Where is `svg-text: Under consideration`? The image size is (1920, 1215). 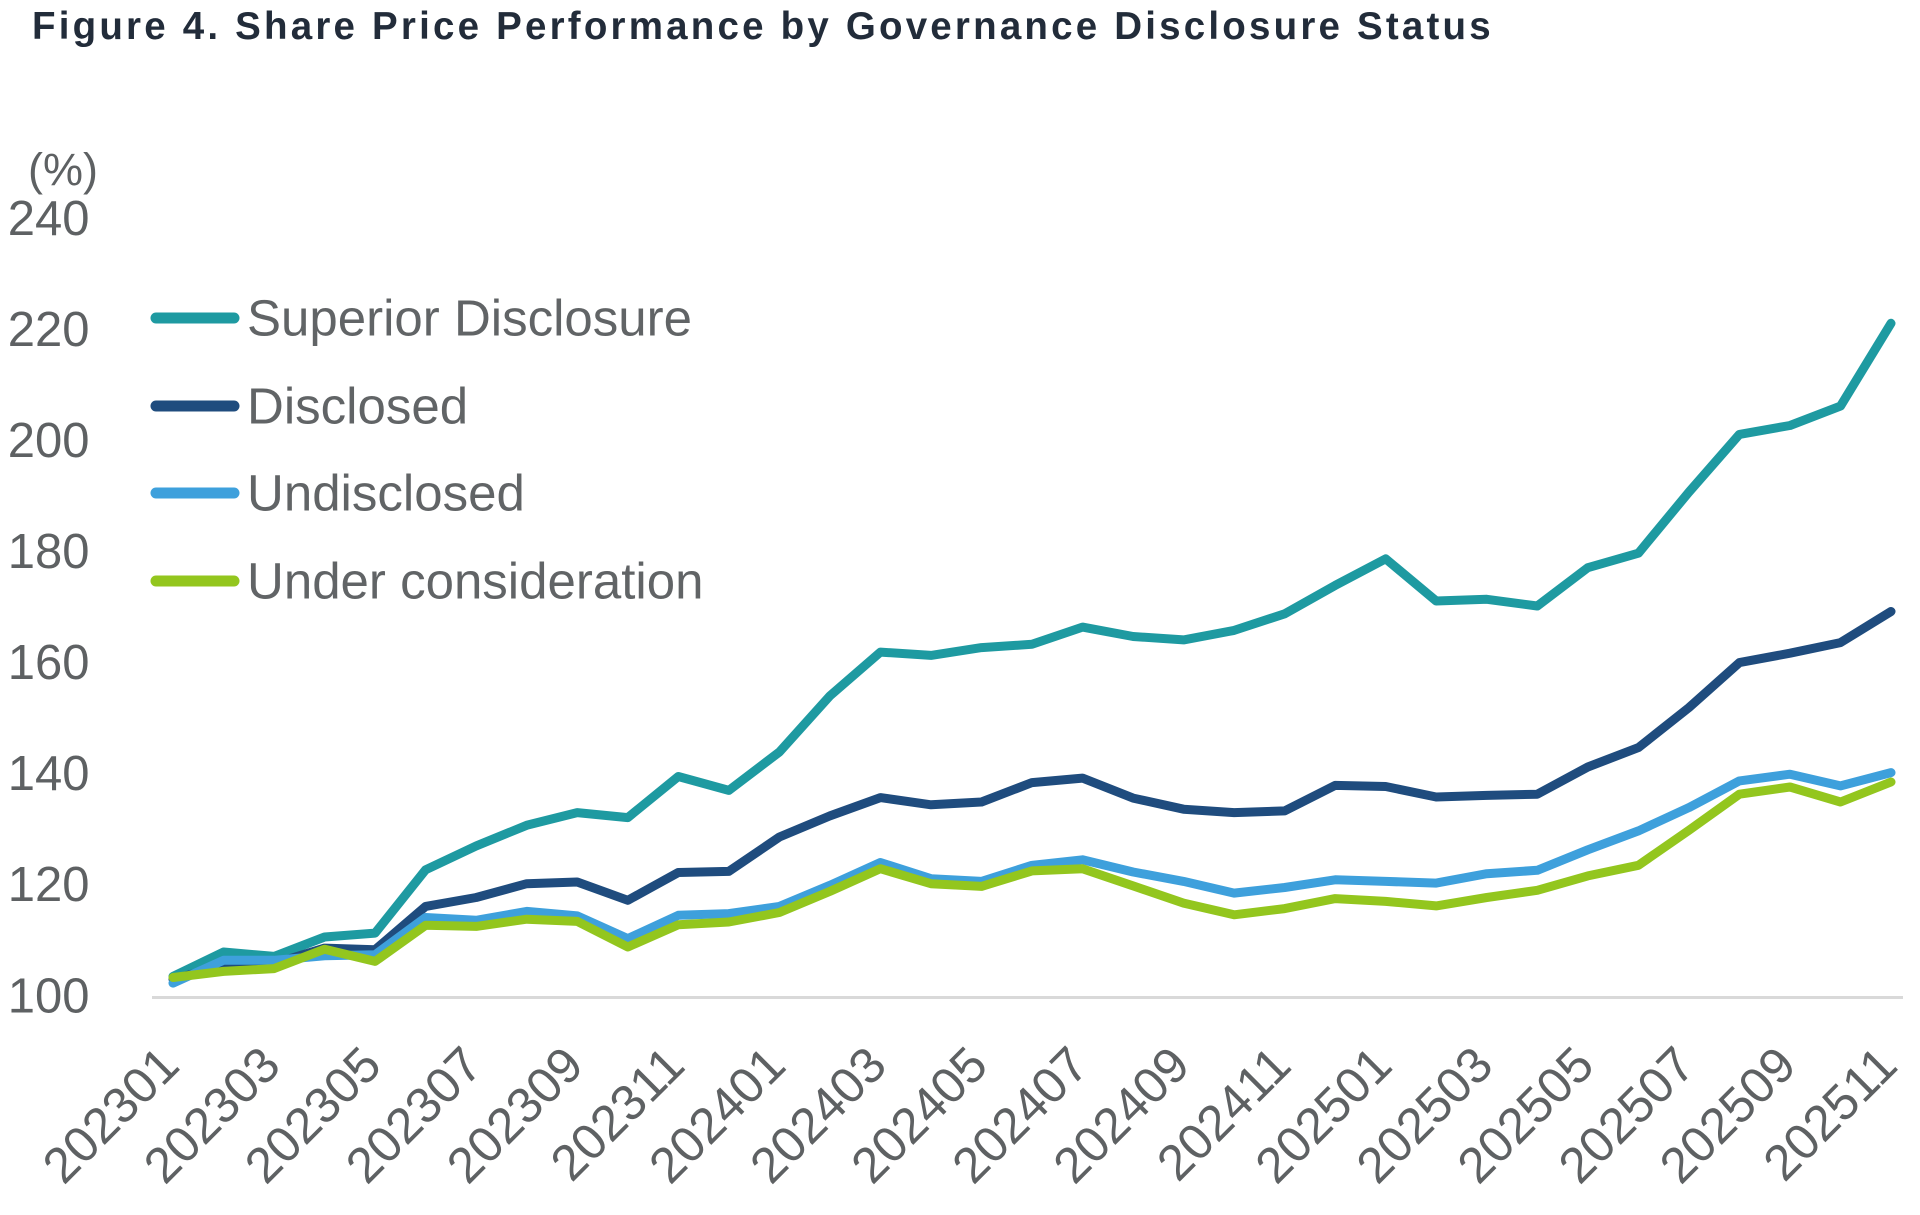 svg-text: Under consideration is located at coordinates (475, 581).